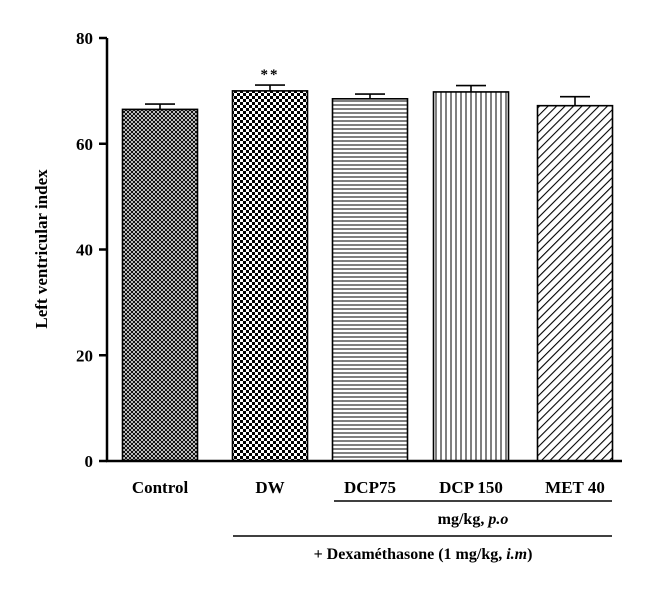  I want to click on x-category-label: DCP75, so click(370, 487).